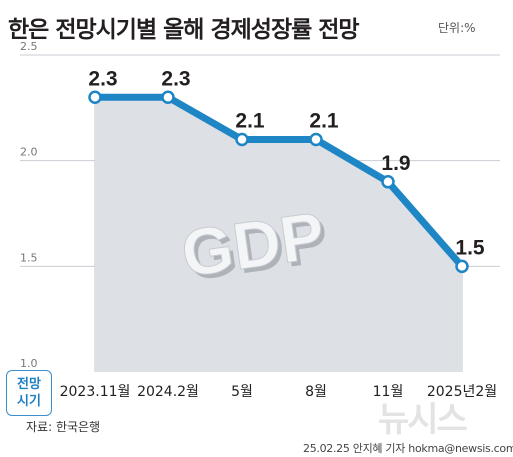 The image size is (513, 457). What do you see at coordinates (29, 393) in the screenshot?
I see `forecast-timing-badge: 전망 시기` at bounding box center [29, 393].